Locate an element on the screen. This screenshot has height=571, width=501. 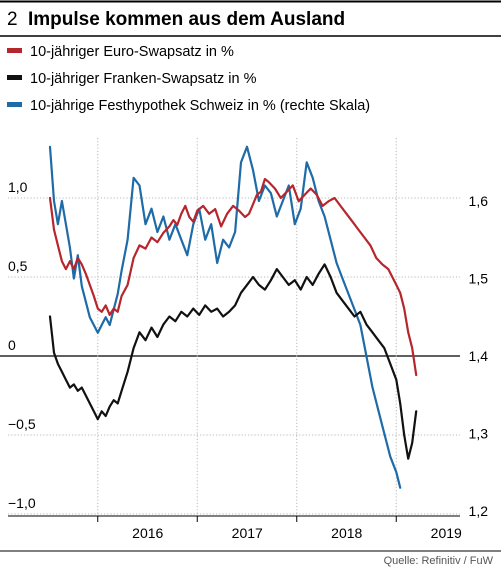
left-tick-label: 0,5 is located at coordinates (18, 266).